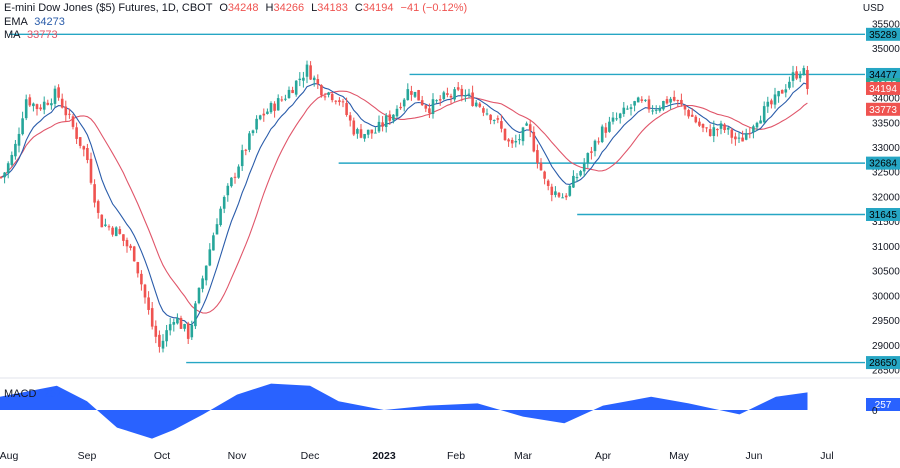 The image size is (900, 468). I want to click on y-tick-label: 34000, so click(886, 99).